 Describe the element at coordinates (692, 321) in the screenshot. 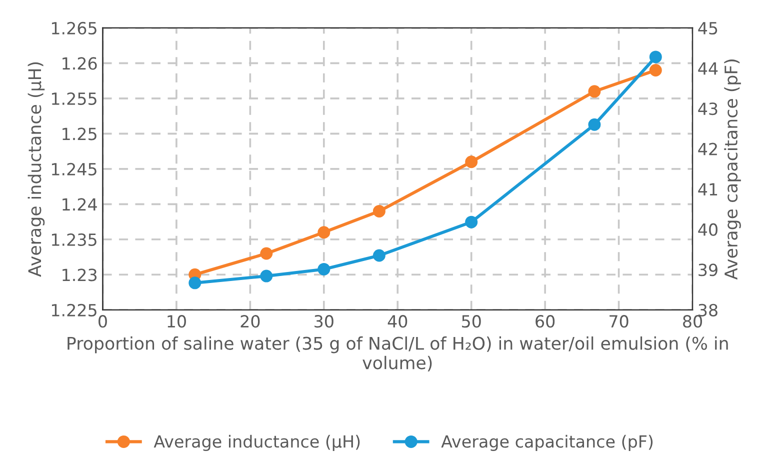

I see `x-tick-label: 80` at that location.